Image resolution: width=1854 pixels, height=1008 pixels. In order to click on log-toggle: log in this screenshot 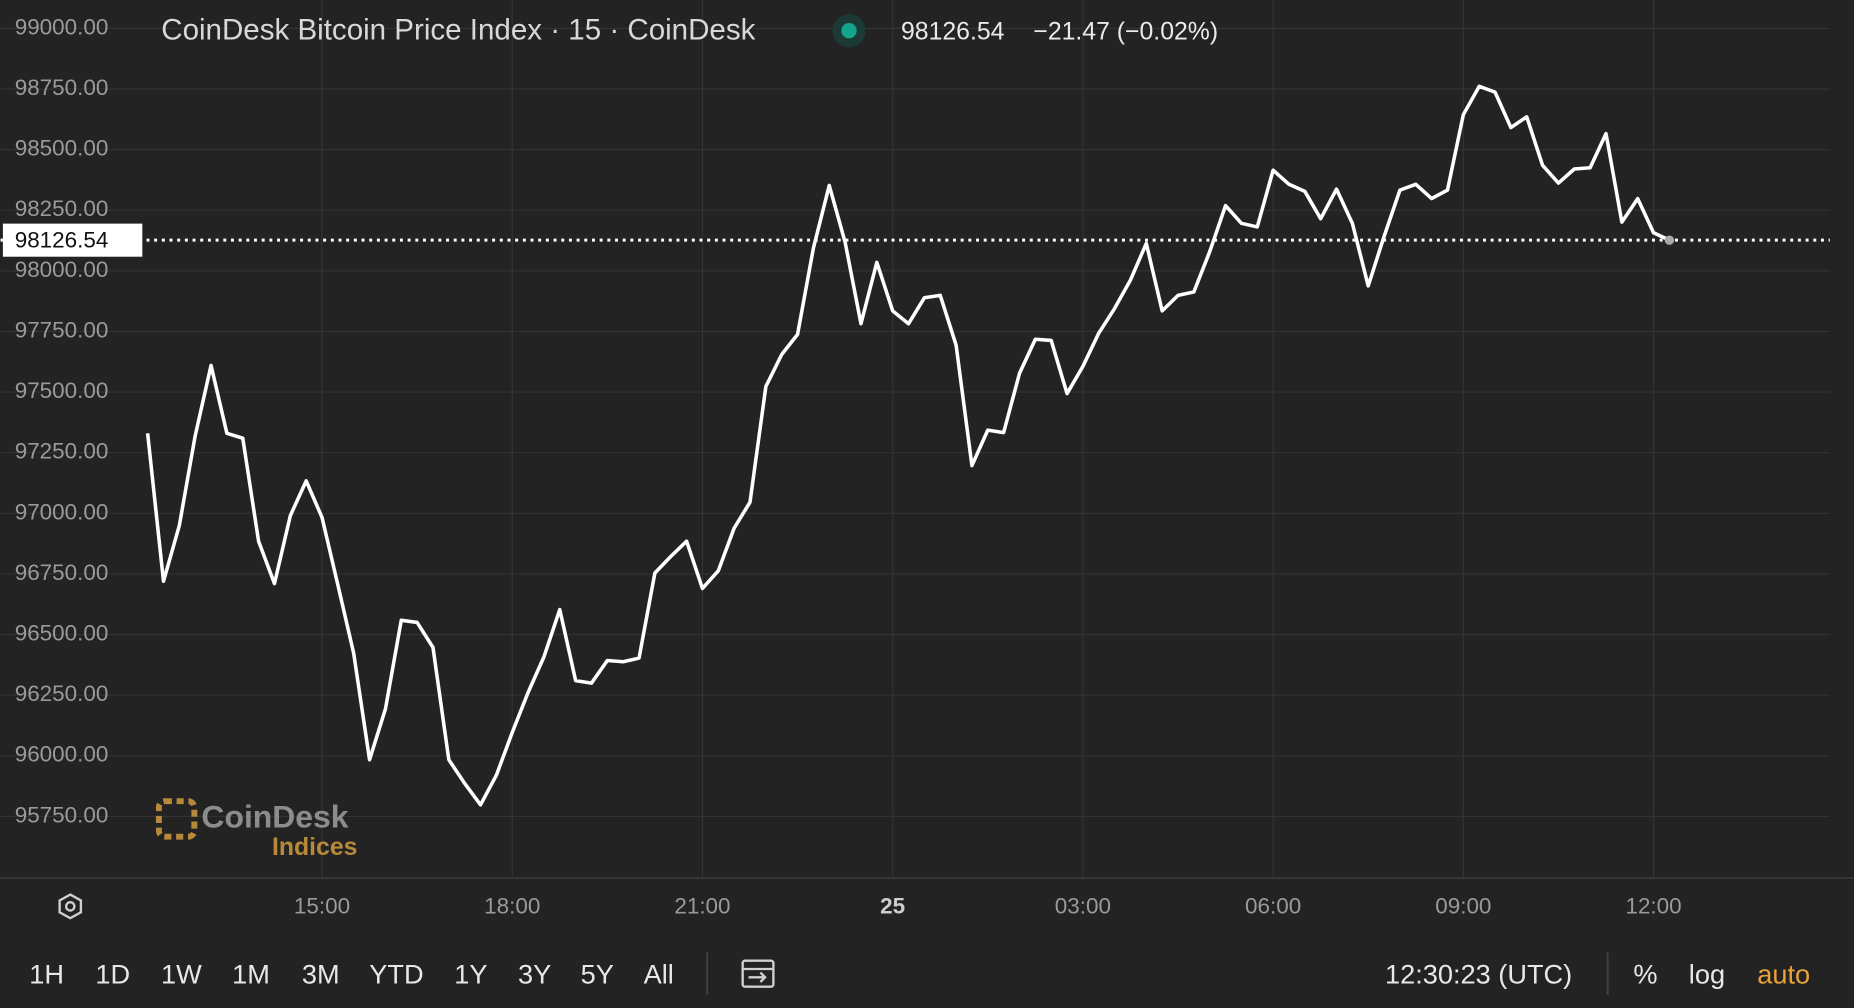, I will do `click(1707, 973)`.